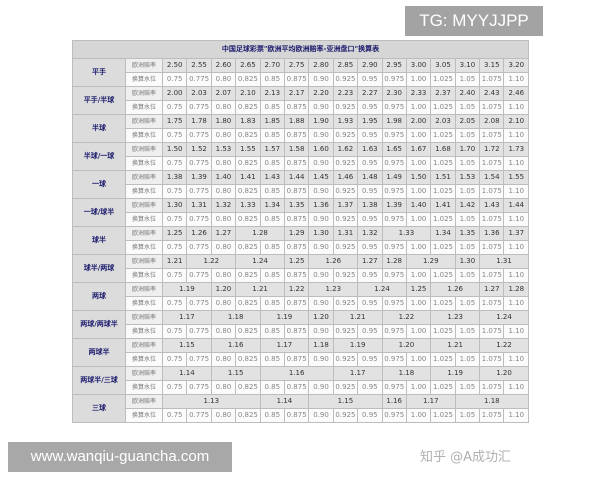 This screenshot has height=480, width=600. I want to click on odds-cell: 1.17, so click(430, 401).